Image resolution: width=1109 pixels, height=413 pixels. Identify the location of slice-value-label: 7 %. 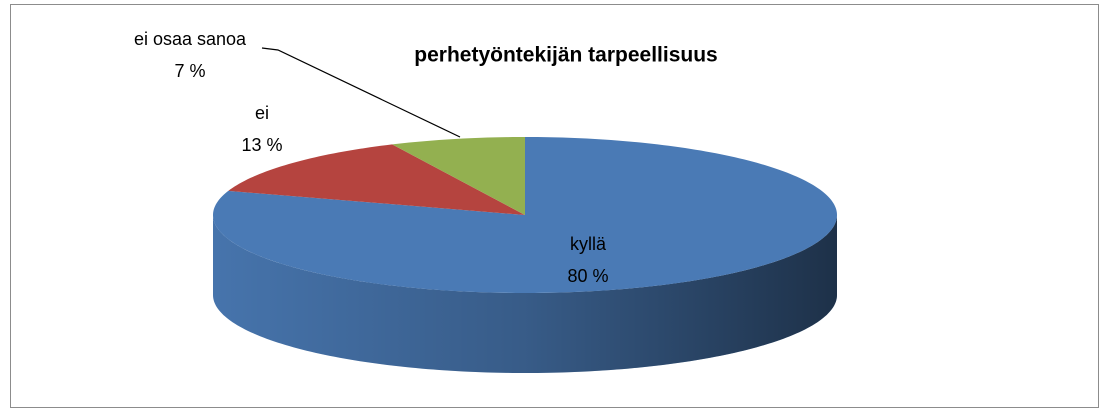
(189, 71).